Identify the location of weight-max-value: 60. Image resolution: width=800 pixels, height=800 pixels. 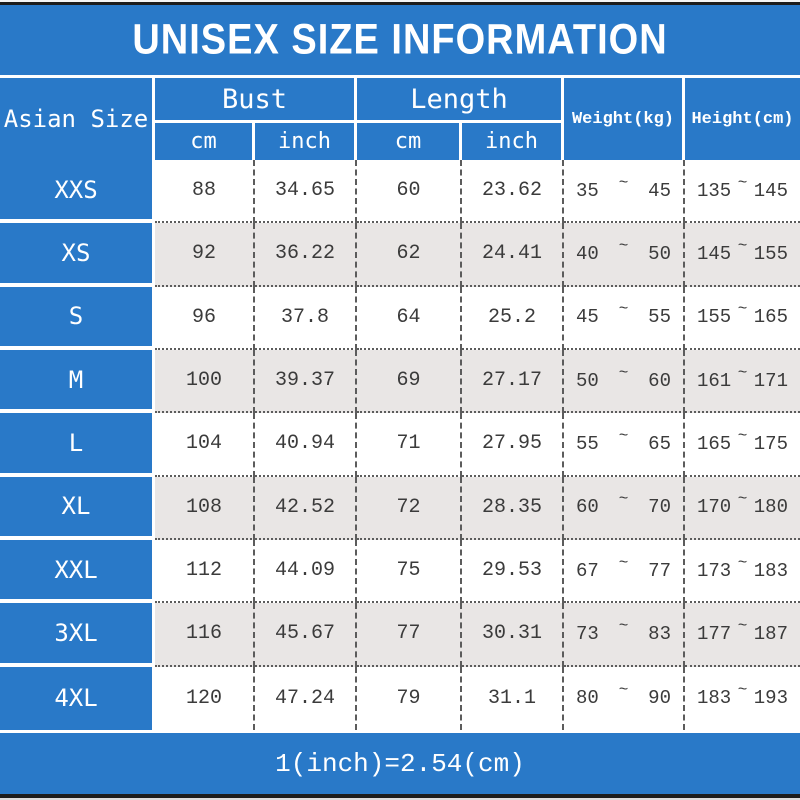
(659, 380).